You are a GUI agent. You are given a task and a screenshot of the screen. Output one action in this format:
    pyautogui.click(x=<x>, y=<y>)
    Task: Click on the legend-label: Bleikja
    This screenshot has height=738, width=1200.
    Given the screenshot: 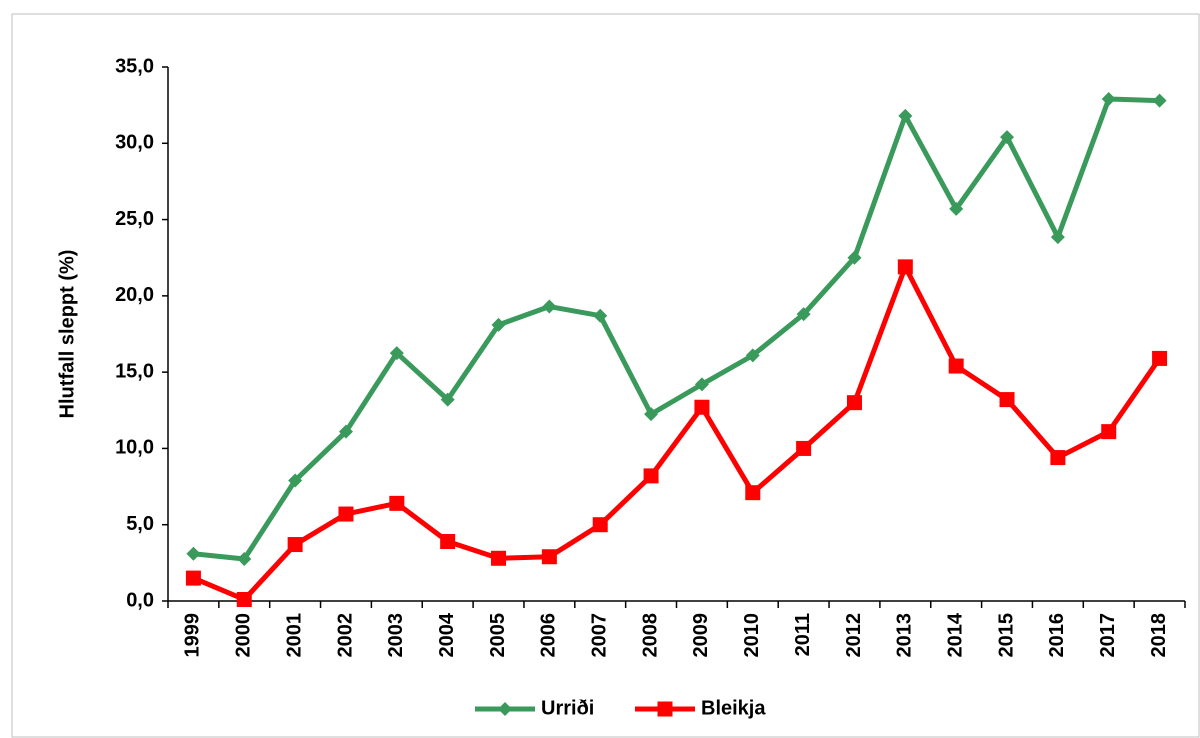 What is the action you would take?
    pyautogui.click(x=733, y=708)
    